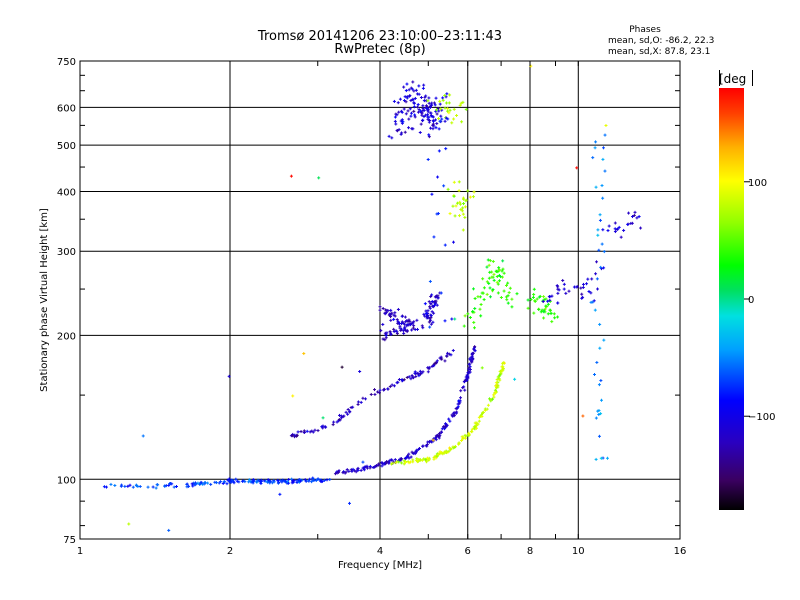 The width and height of the screenshot is (800, 600). What do you see at coordinates (69, 540) in the screenshot?
I see `y-tick-label: 75` at bounding box center [69, 540].